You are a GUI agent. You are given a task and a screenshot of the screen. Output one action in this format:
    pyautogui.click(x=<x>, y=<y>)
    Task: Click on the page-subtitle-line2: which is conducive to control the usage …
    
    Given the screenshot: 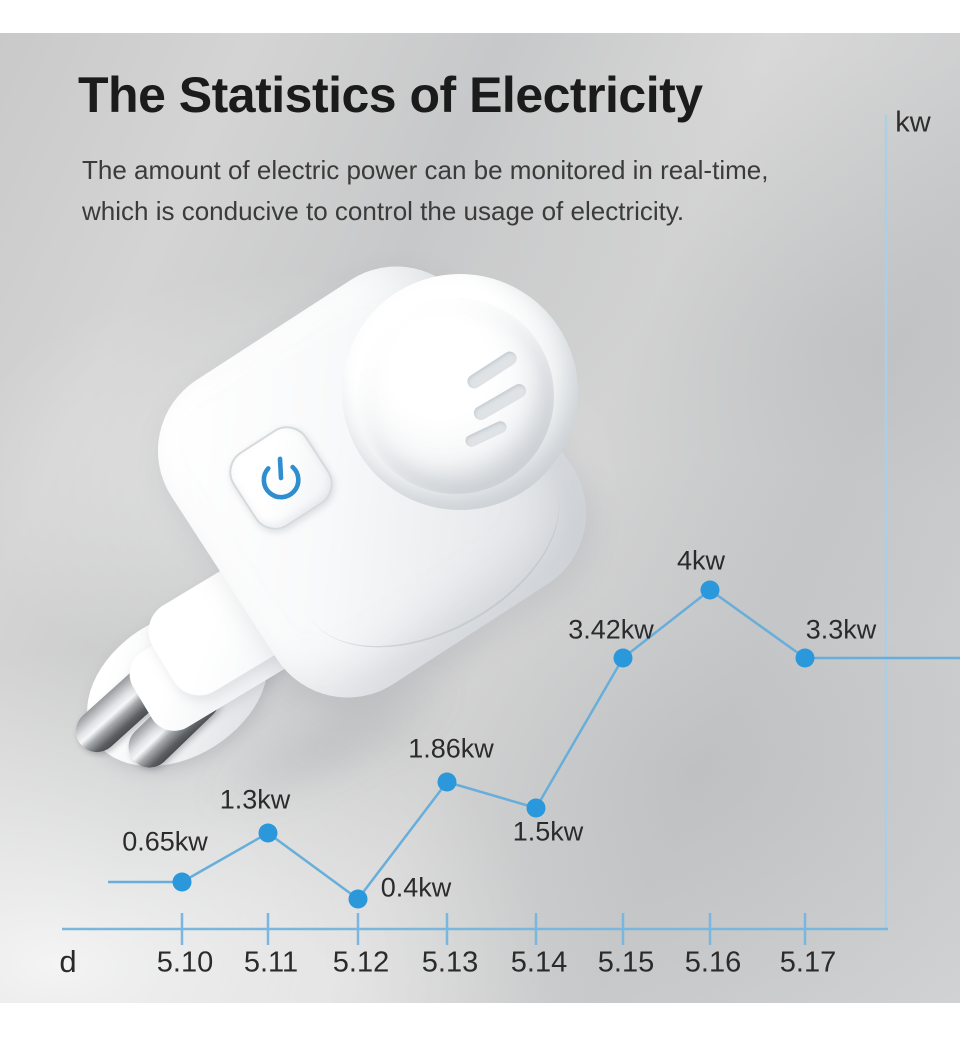 What is the action you would take?
    pyautogui.click(x=383, y=211)
    